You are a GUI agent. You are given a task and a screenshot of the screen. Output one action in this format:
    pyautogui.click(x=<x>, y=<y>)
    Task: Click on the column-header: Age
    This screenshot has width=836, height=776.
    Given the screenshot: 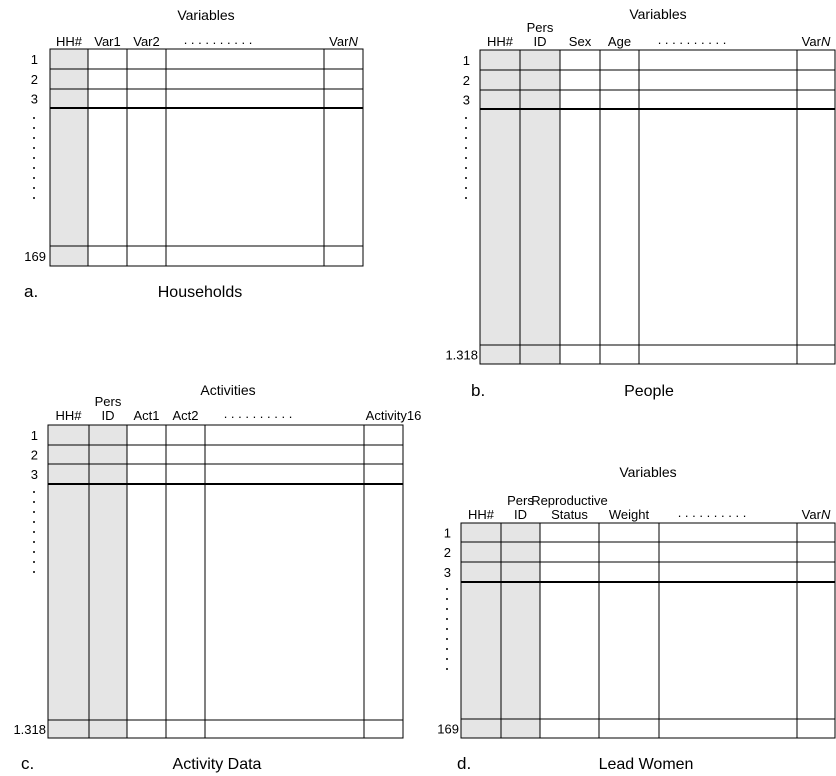 What is the action you would take?
    pyautogui.click(x=619, y=41)
    